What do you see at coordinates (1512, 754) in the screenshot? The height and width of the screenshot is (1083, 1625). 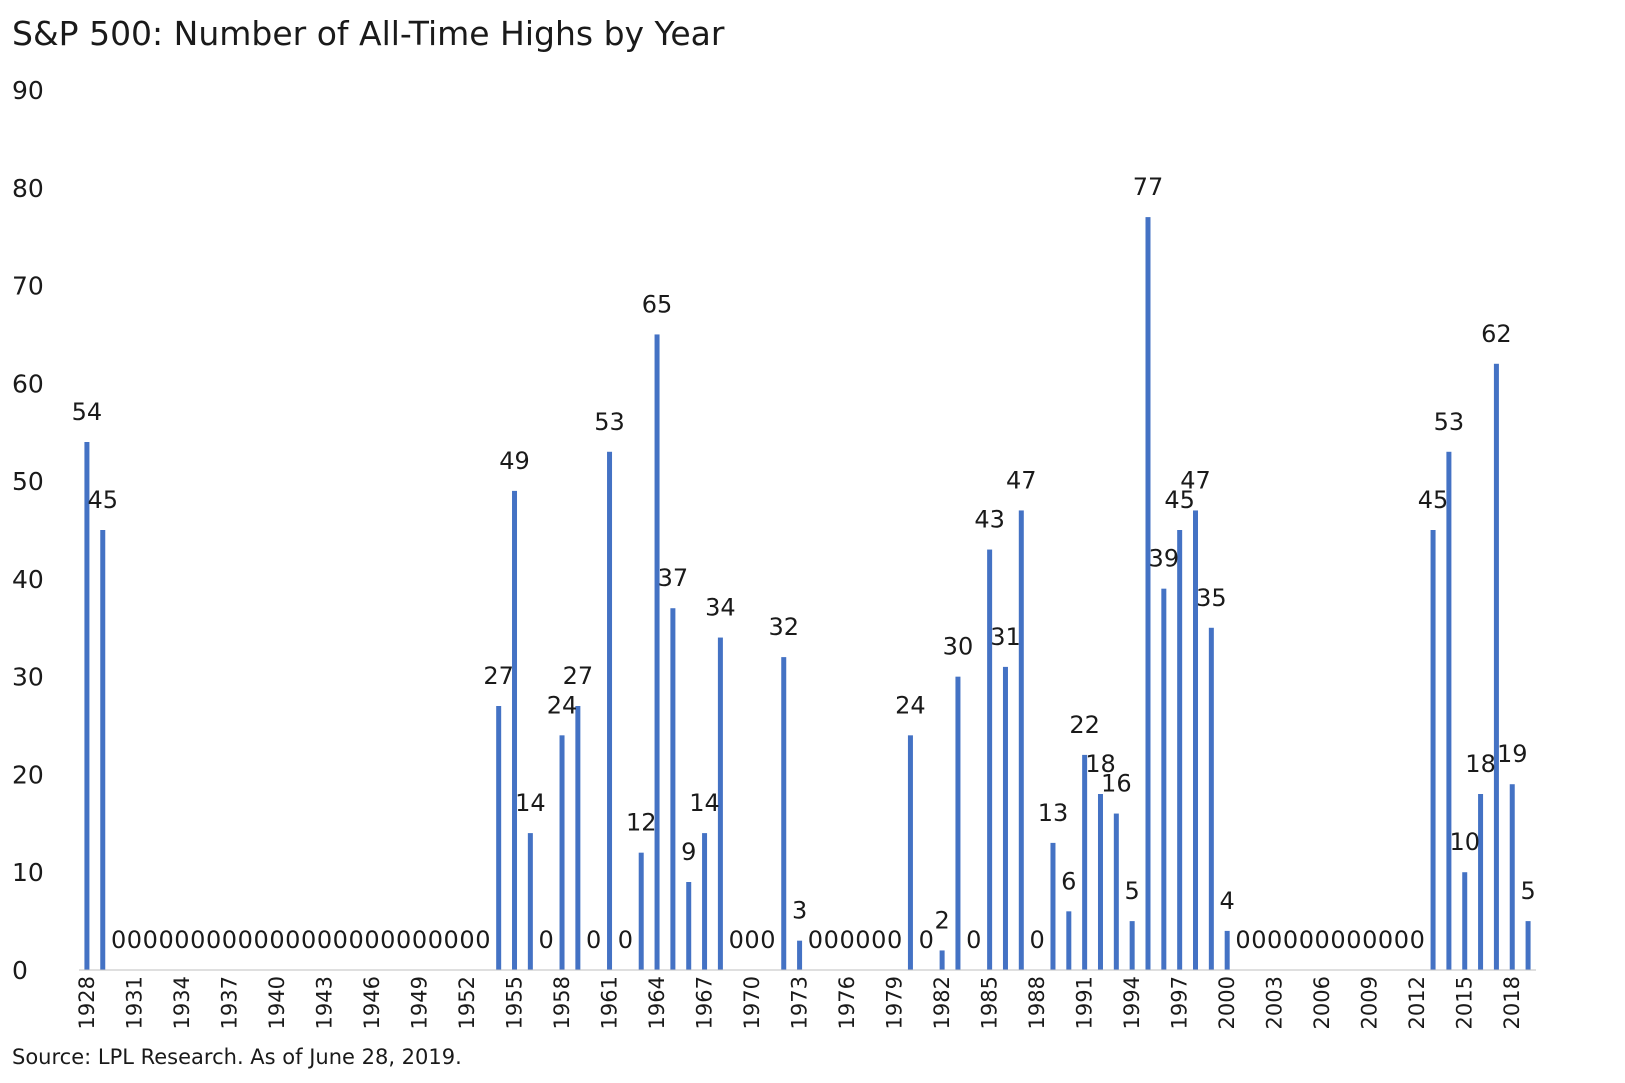 I see `data-label: 19` at bounding box center [1512, 754].